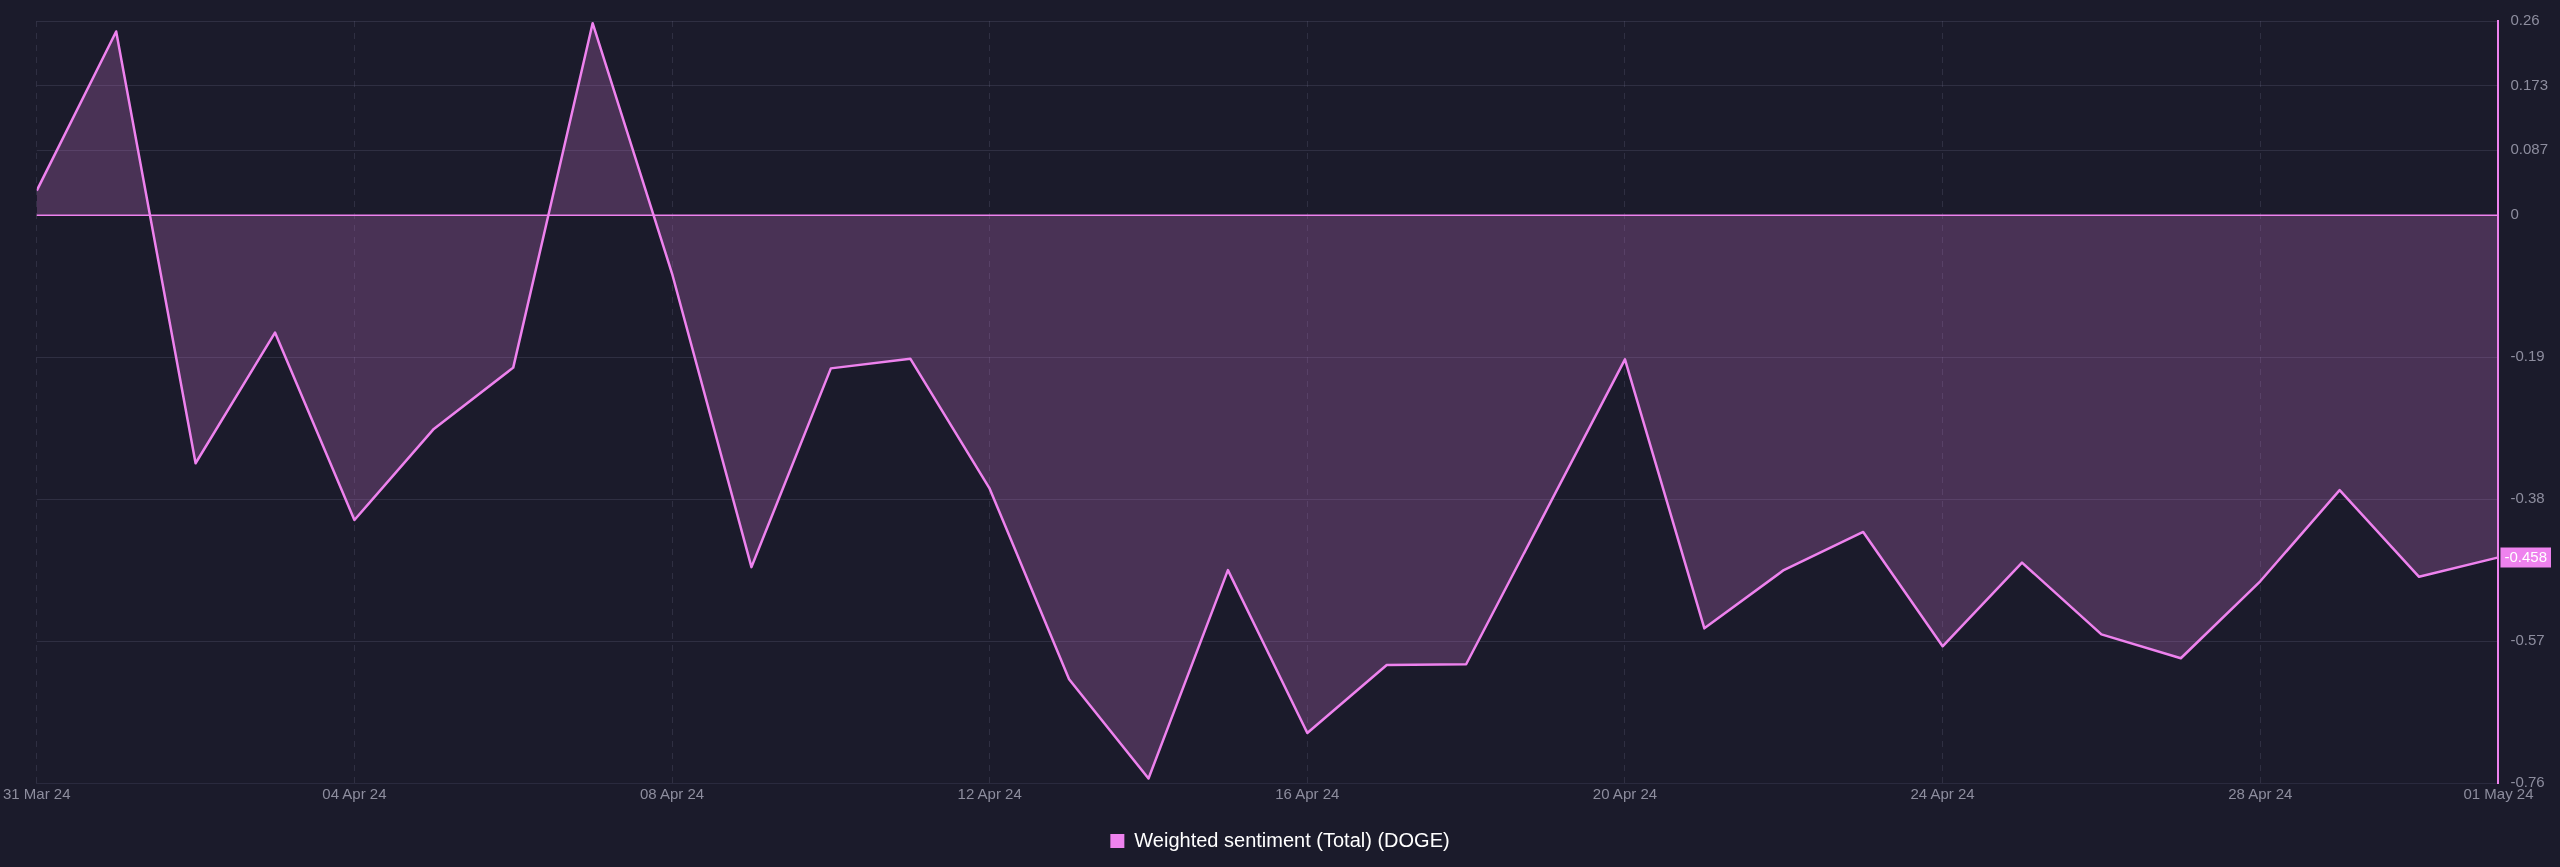 This screenshot has height=867, width=2560. I want to click on x-tick-label: 24 Apr 24, so click(1942, 794).